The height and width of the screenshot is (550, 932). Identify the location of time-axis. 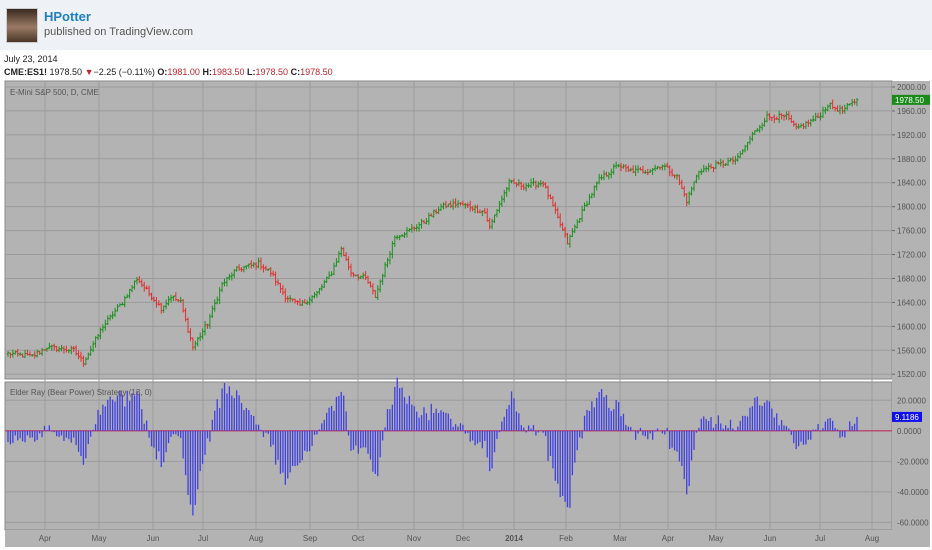
(448, 538).